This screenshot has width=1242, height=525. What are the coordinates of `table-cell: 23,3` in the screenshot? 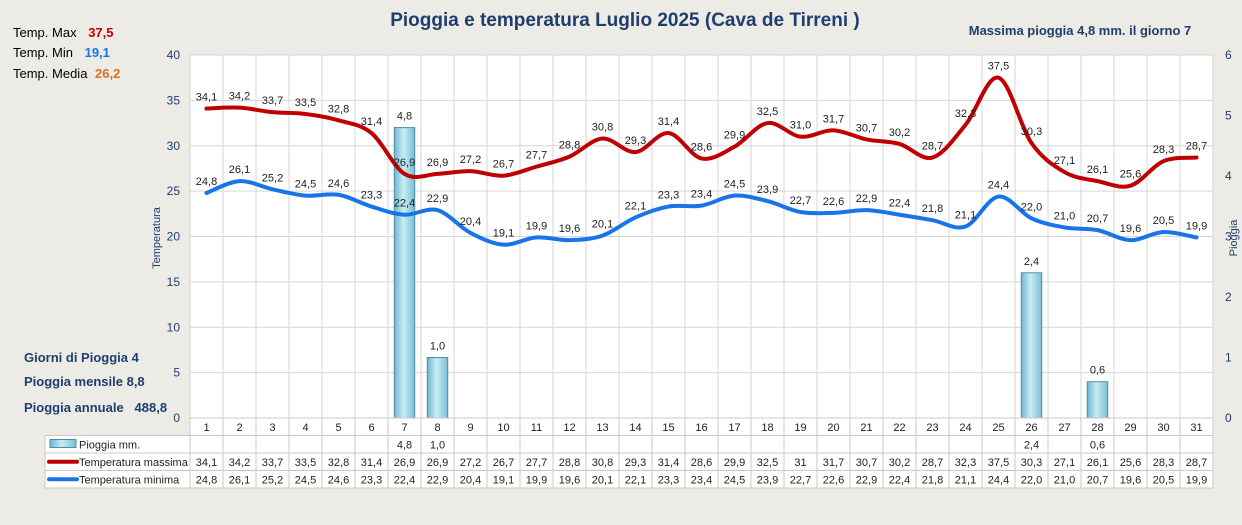 It's located at (371, 481).